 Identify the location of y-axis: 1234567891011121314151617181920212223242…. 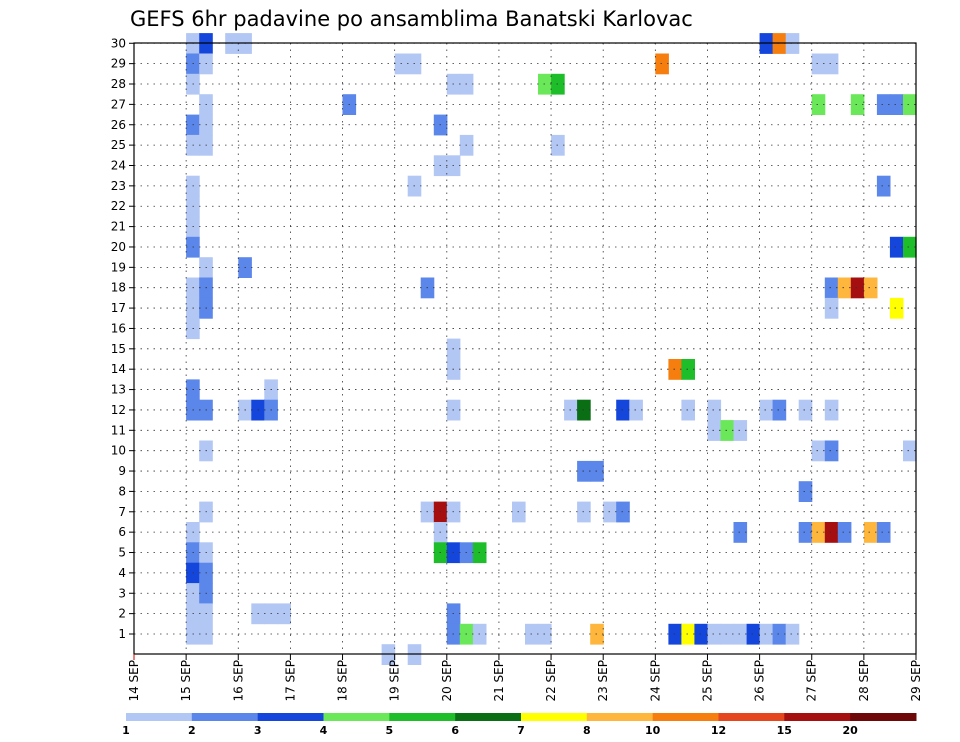
(122, 338).